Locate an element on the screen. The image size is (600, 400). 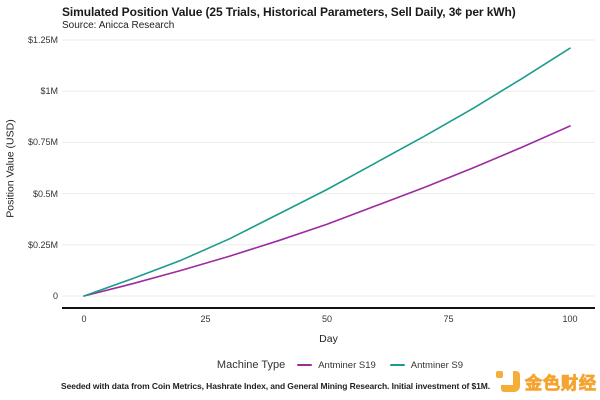
legend-item-antminer-s19: Antminer S19 is located at coordinates (336, 365).